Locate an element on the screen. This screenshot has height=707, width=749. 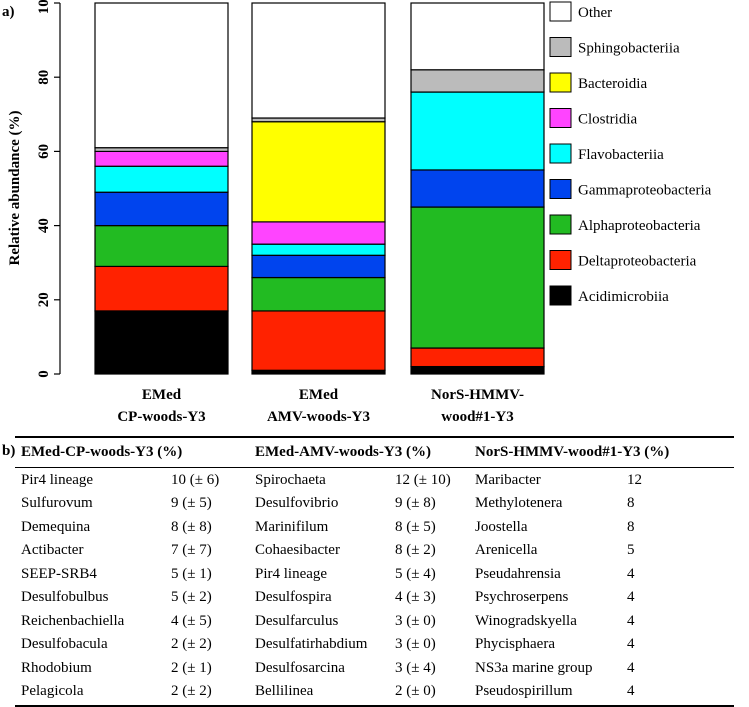
hmmv-genus: Phycisphaera is located at coordinates (515, 644).